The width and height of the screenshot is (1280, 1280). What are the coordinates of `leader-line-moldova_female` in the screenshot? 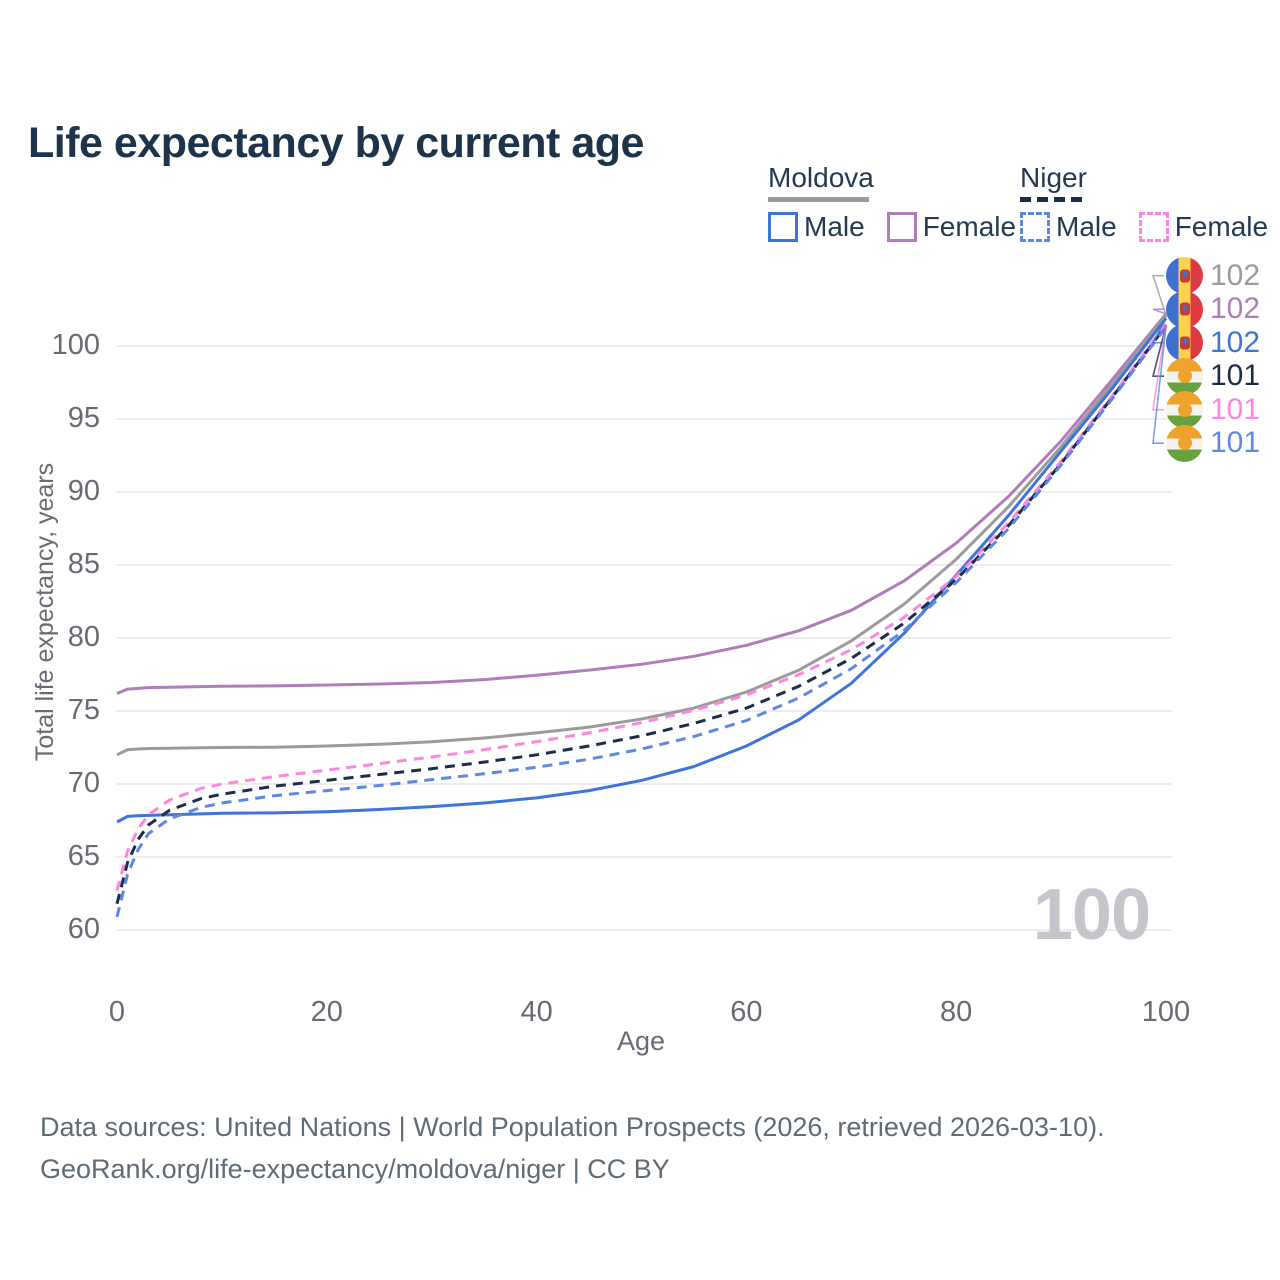 It's located at (1159, 311).